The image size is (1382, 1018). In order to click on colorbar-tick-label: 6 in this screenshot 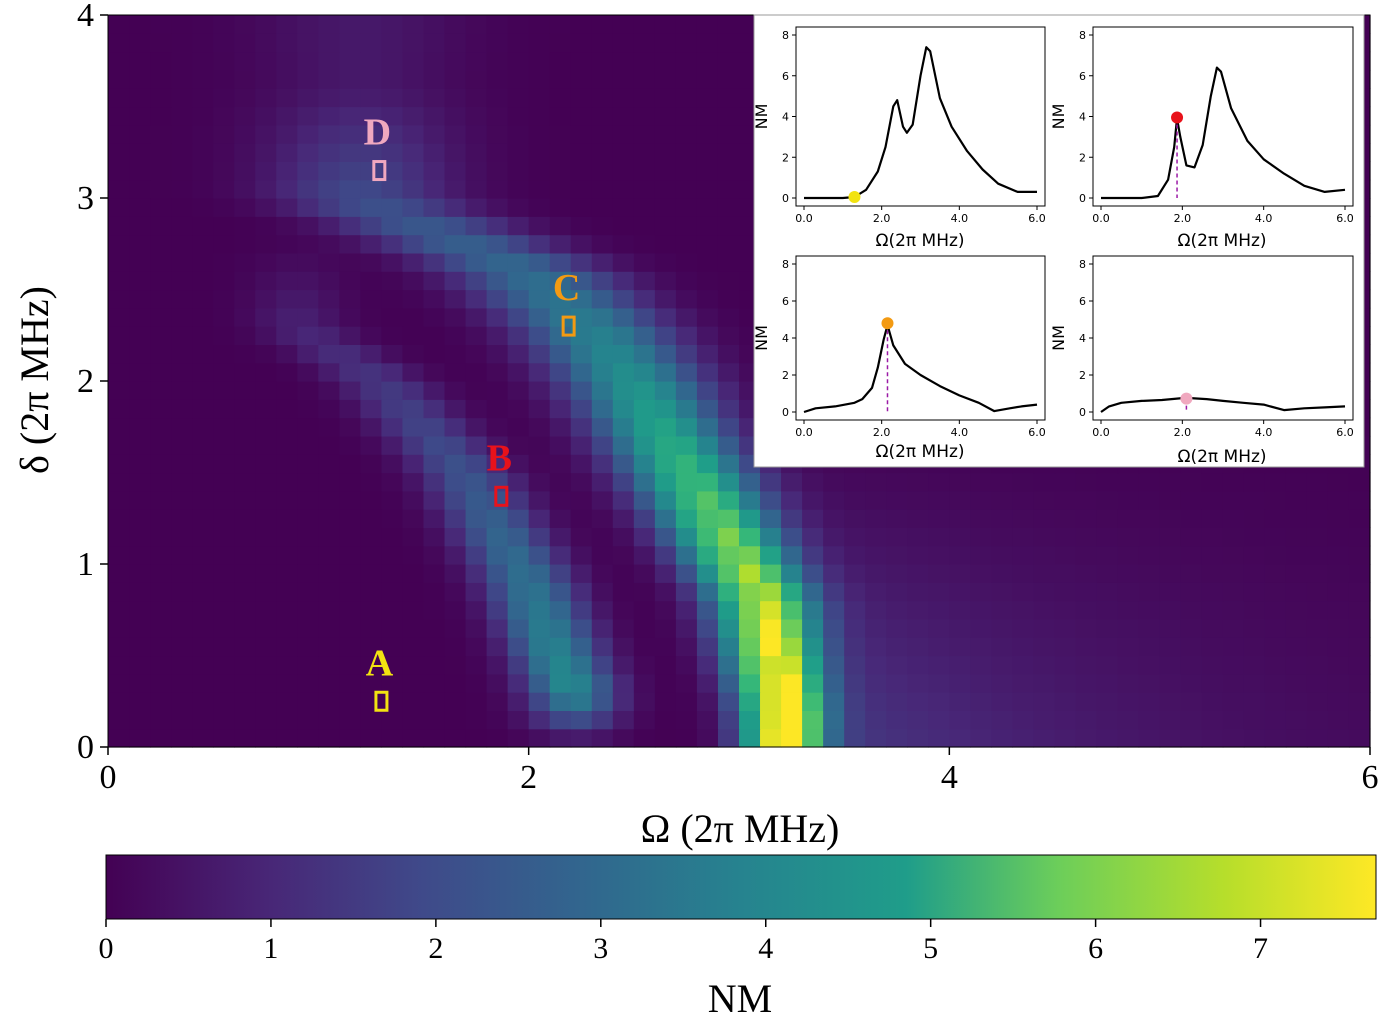, I will do `click(1095, 948)`.